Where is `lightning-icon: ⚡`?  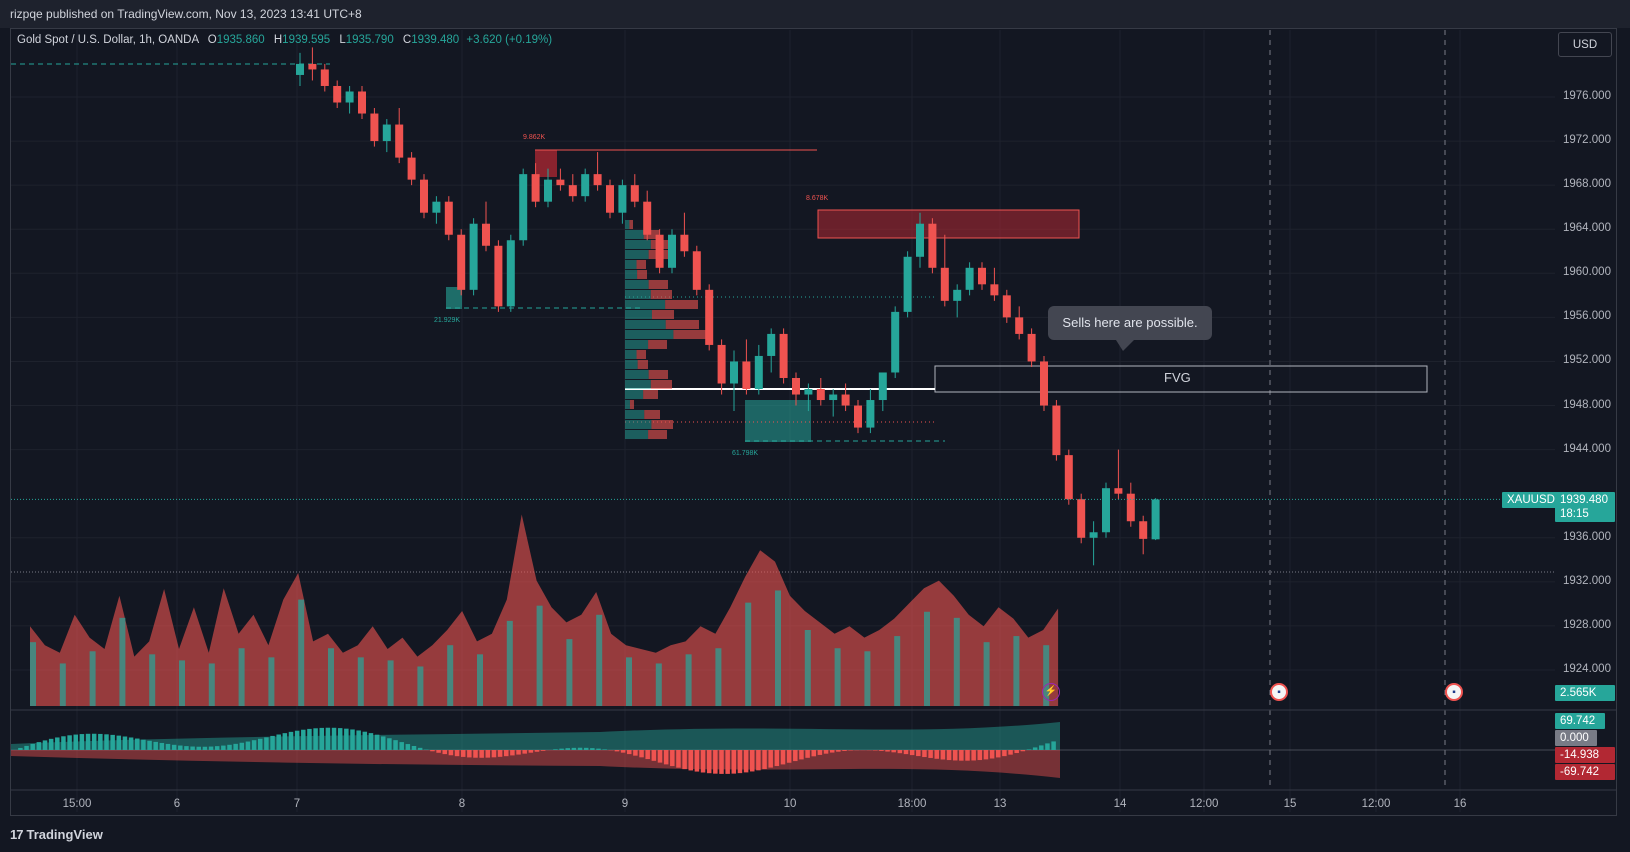
lightning-icon: ⚡ is located at coordinates (1051, 692).